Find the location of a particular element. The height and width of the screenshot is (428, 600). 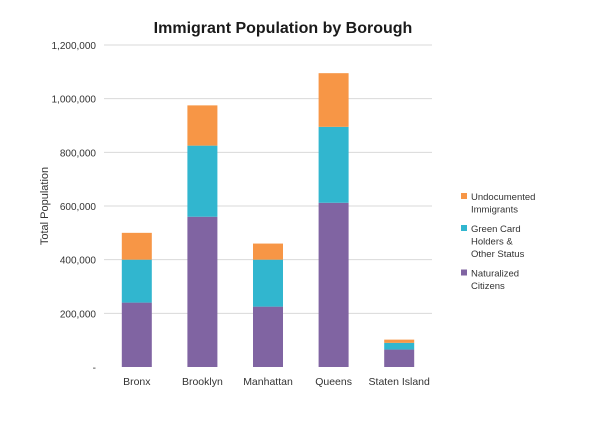

x-tick-label: Brooklyn is located at coordinates (202, 382).